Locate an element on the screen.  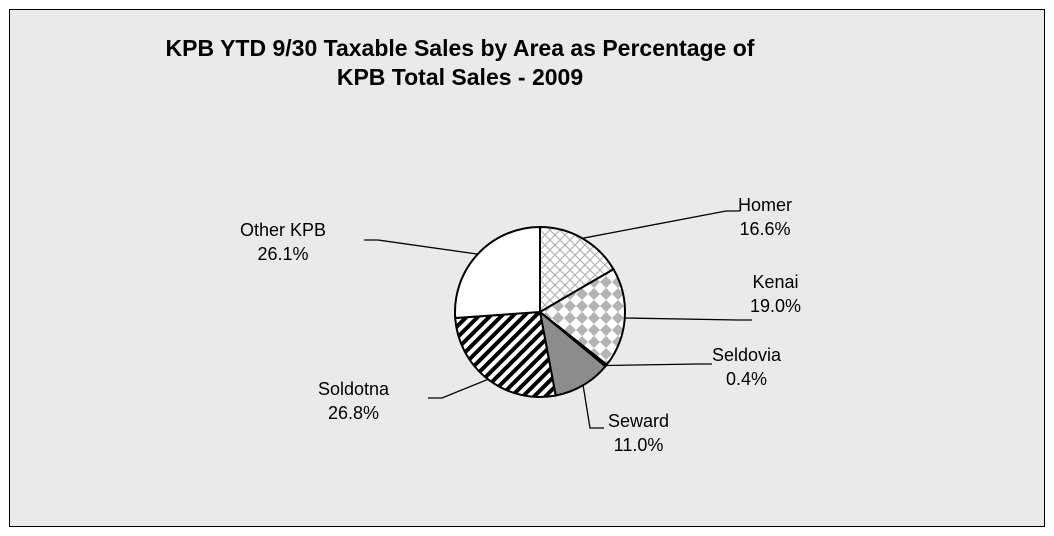
label-homer-value: 16.6% is located at coordinates (765, 229).